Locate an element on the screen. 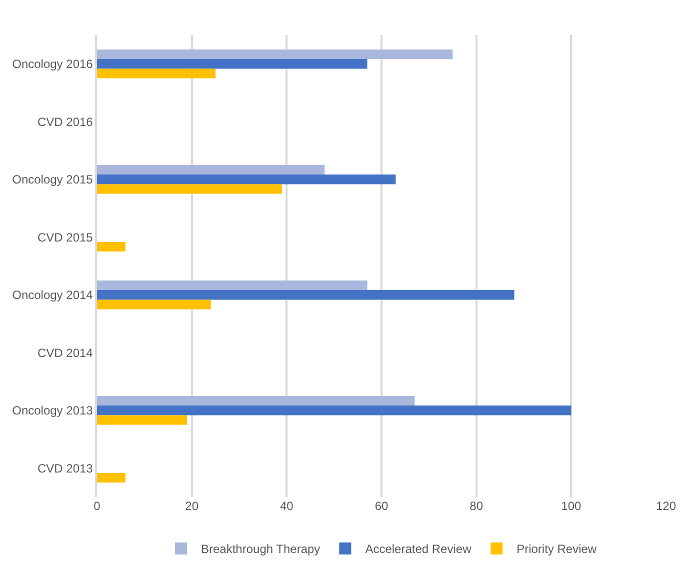  x-tick-label: 0 is located at coordinates (97, 506).